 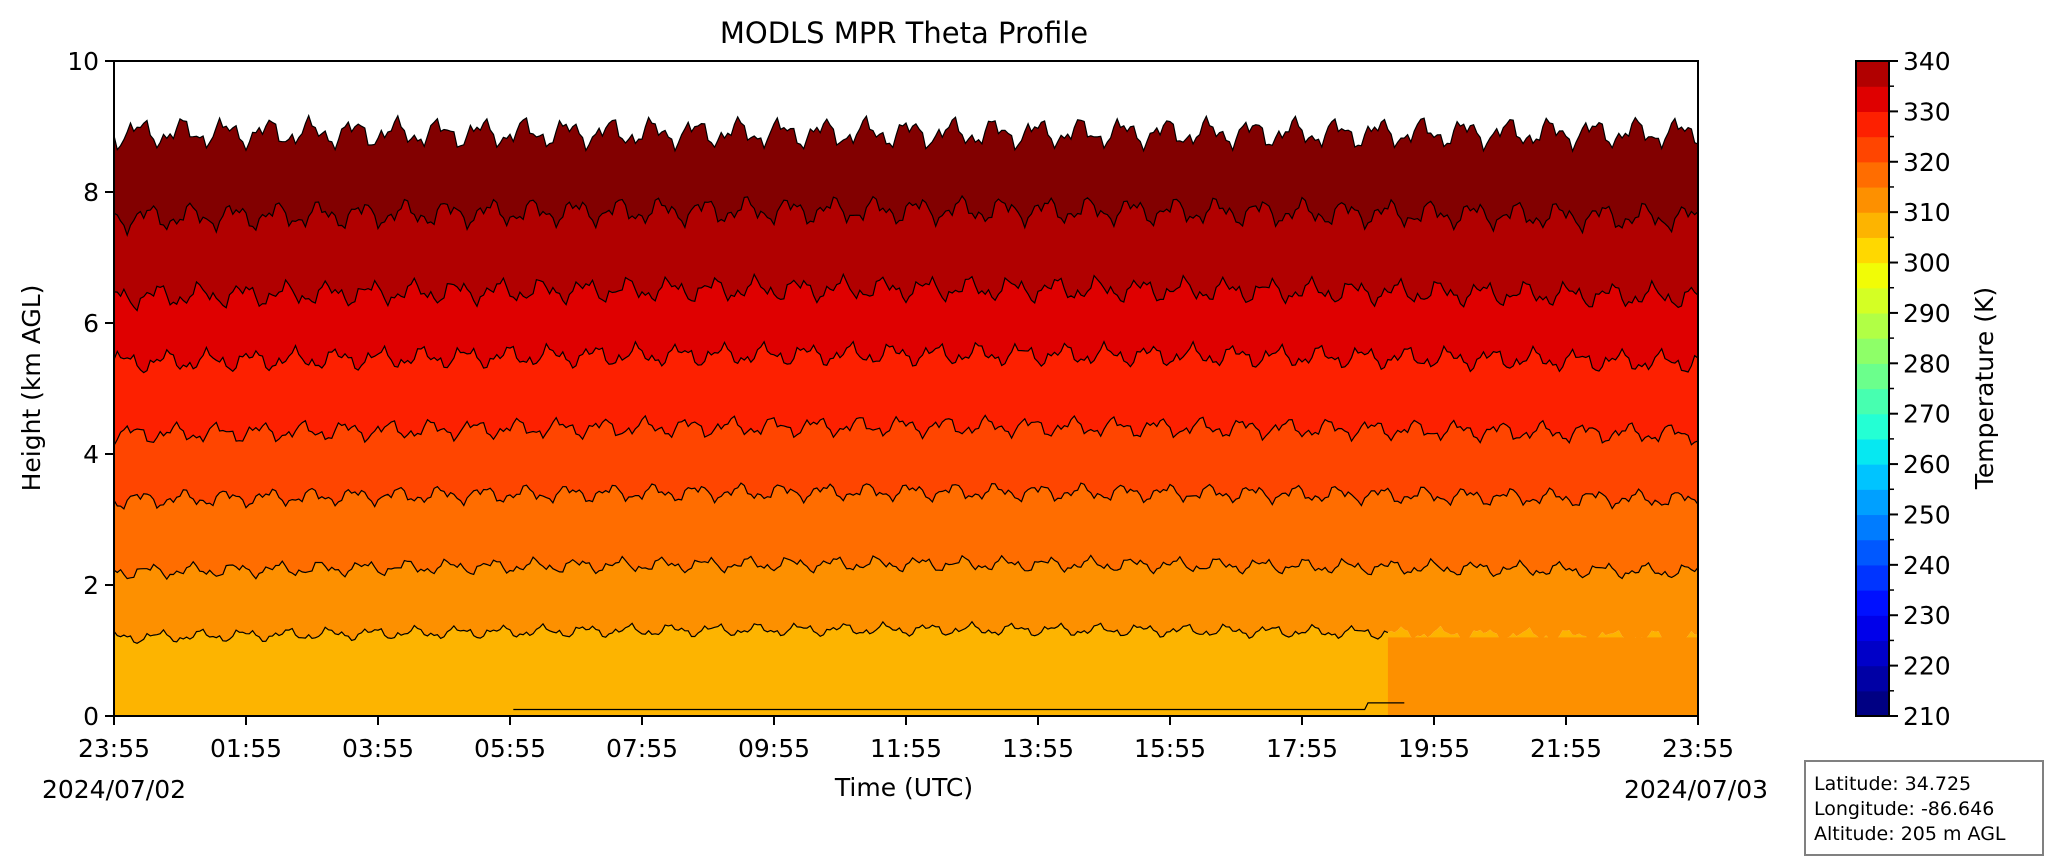 I want to click on altitude-text: Altitude: 205 m AGL, so click(x=1910, y=834).